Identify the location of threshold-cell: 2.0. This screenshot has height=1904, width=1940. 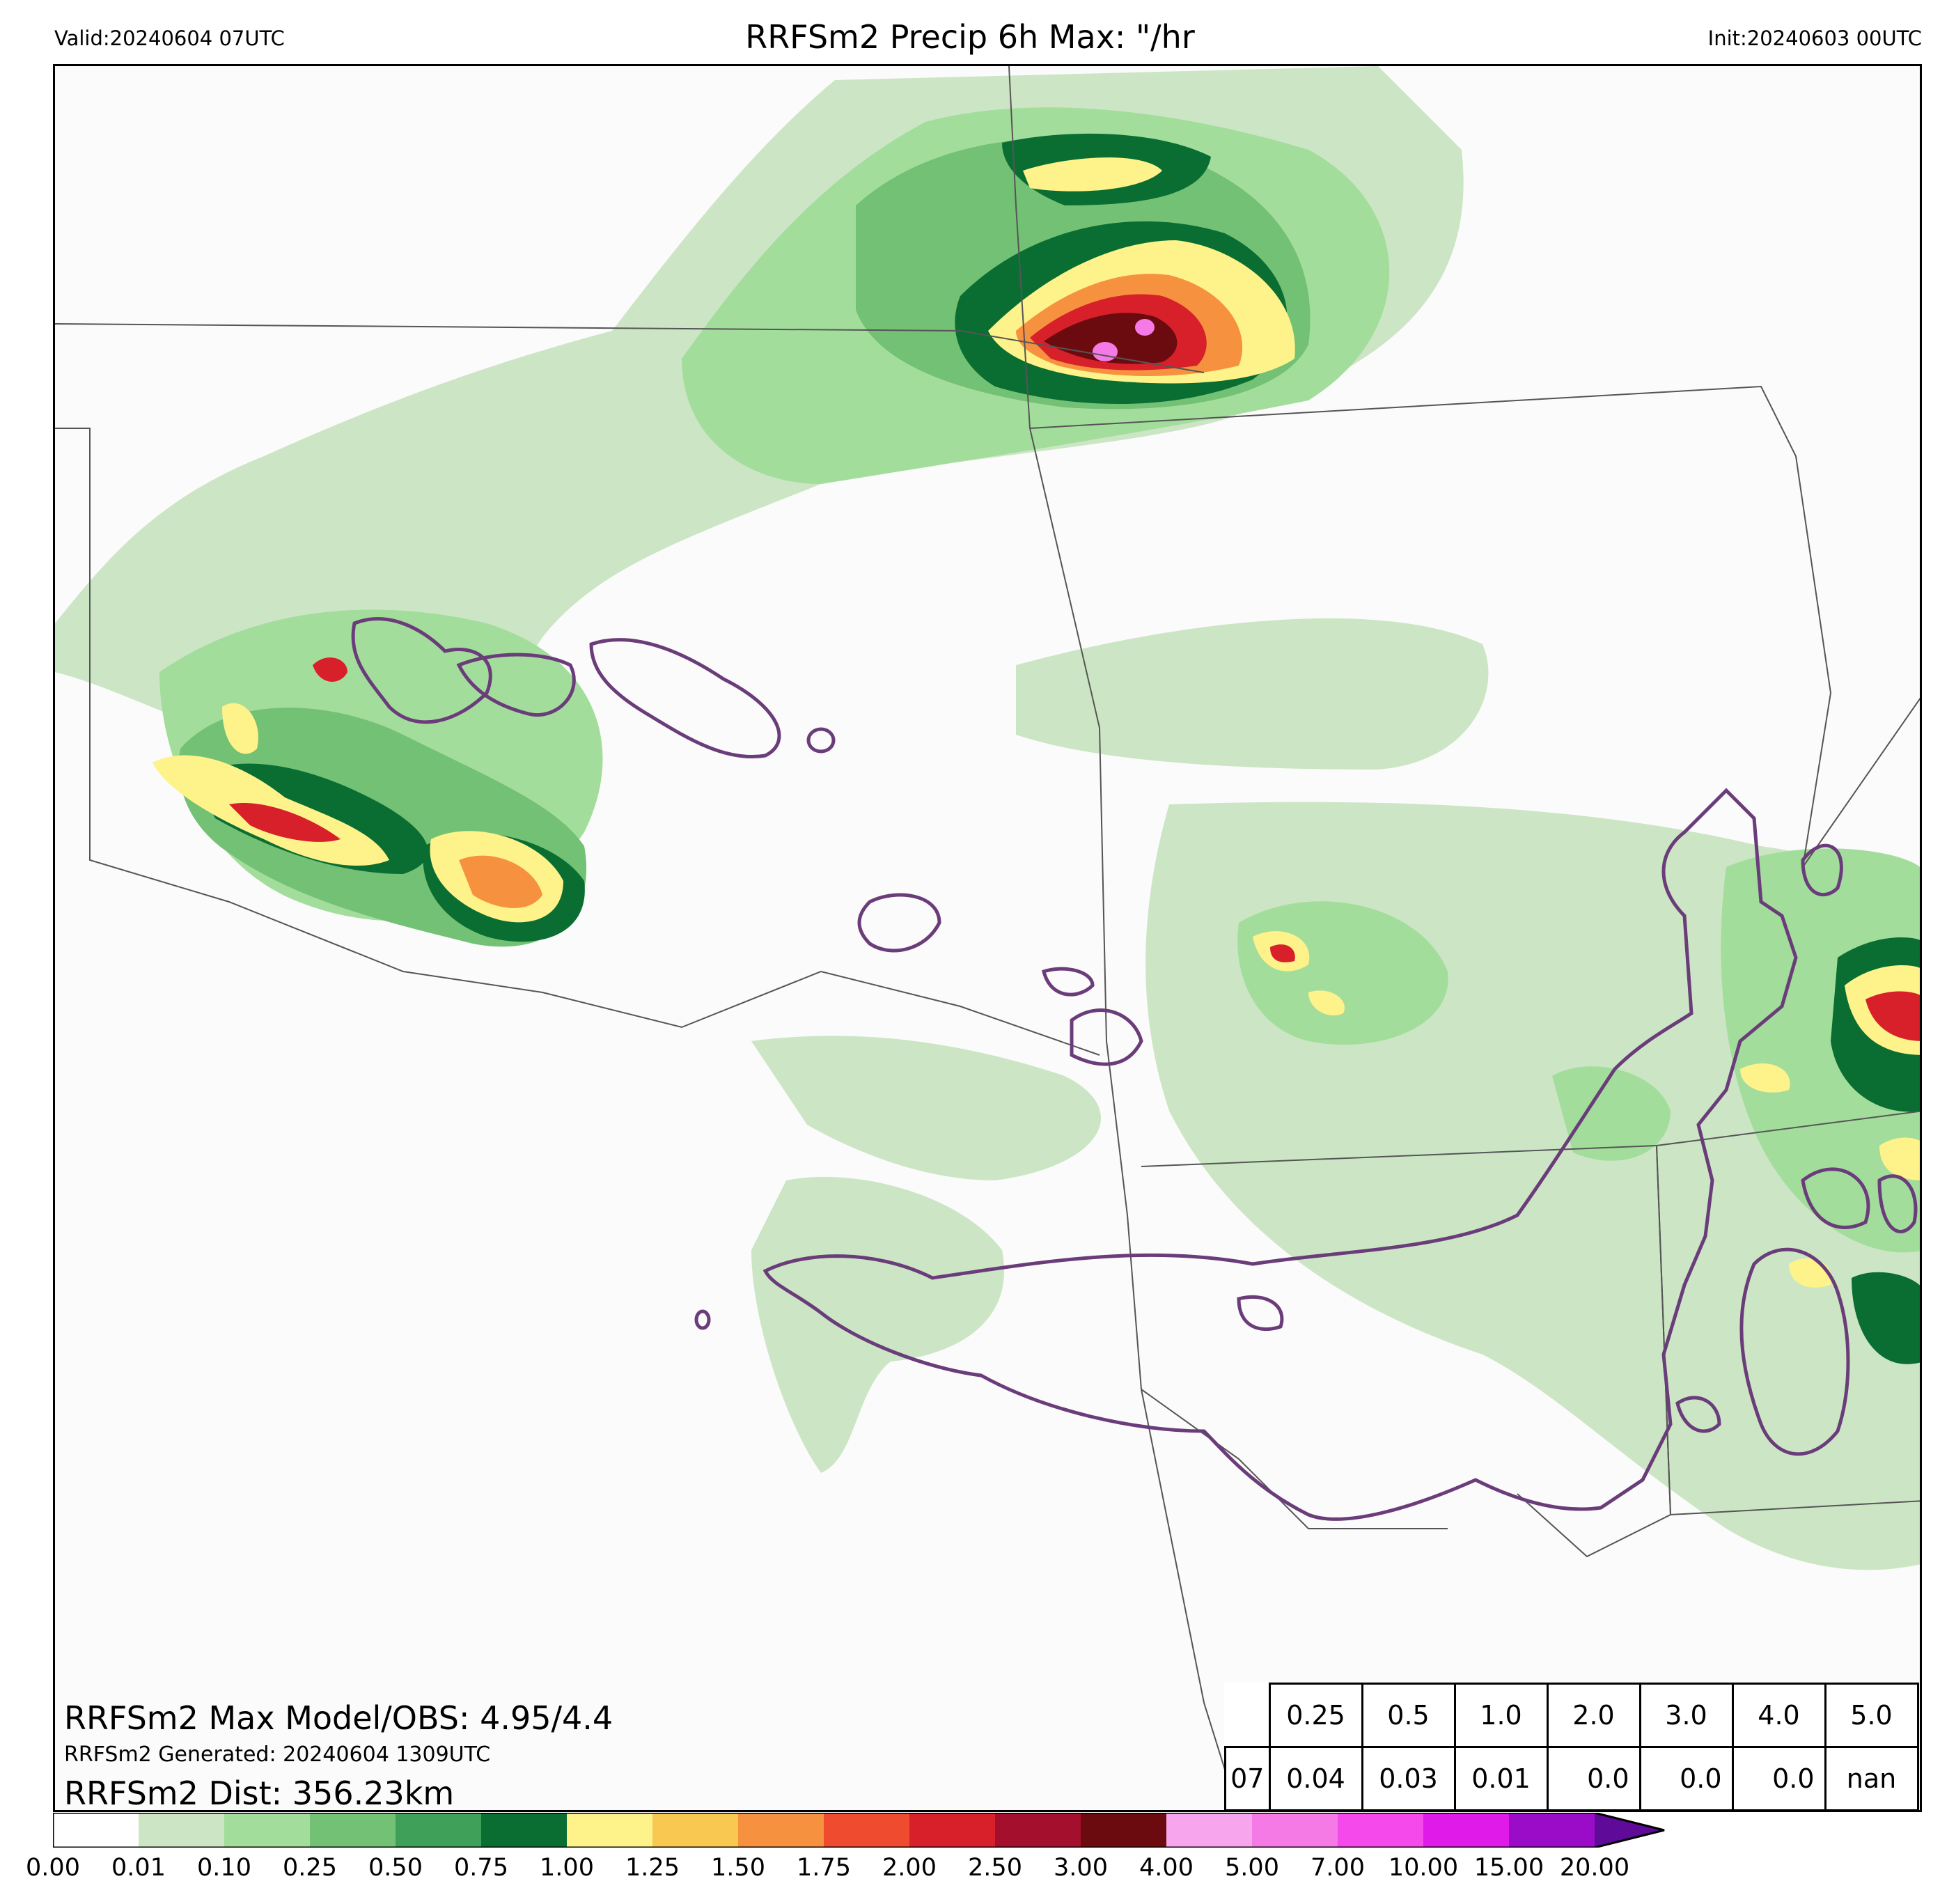
(1594, 1715).